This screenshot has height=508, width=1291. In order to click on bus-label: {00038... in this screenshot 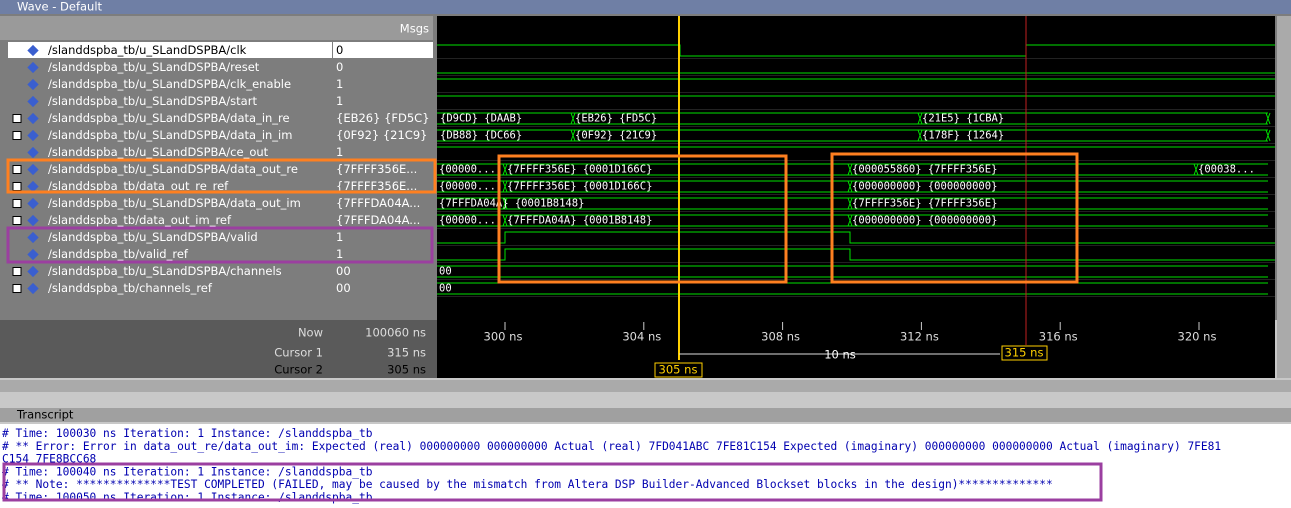, I will do `click(1226, 170)`.